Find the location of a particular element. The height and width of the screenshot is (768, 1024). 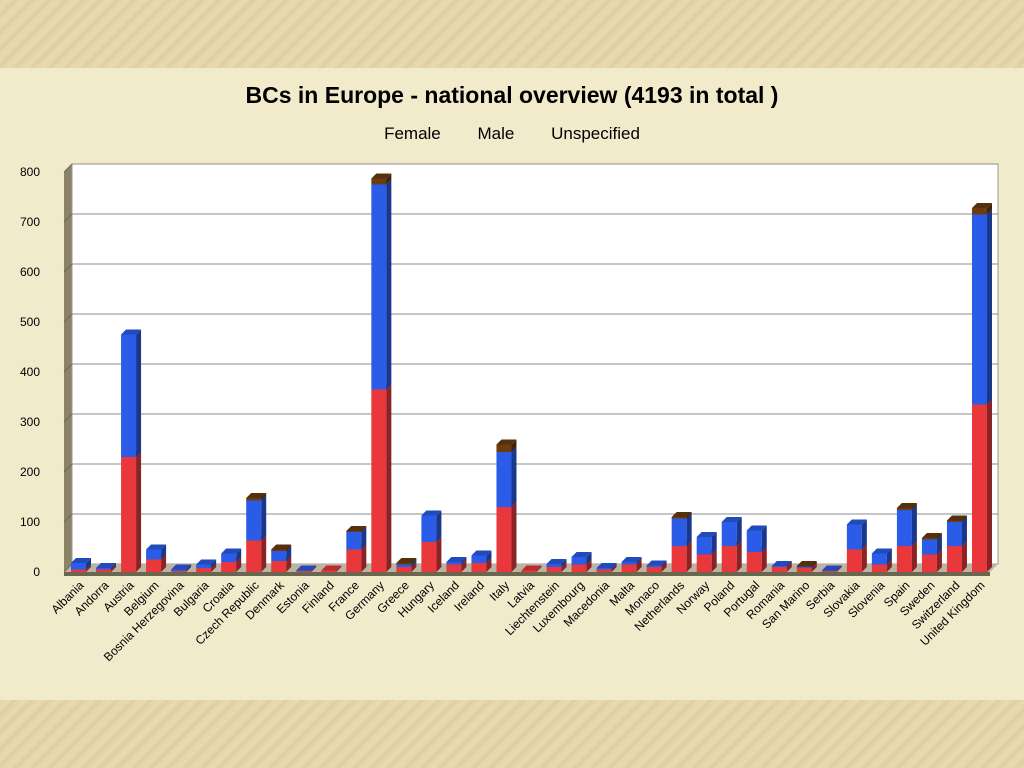

background-texture-bottom is located at coordinates (512, 734).